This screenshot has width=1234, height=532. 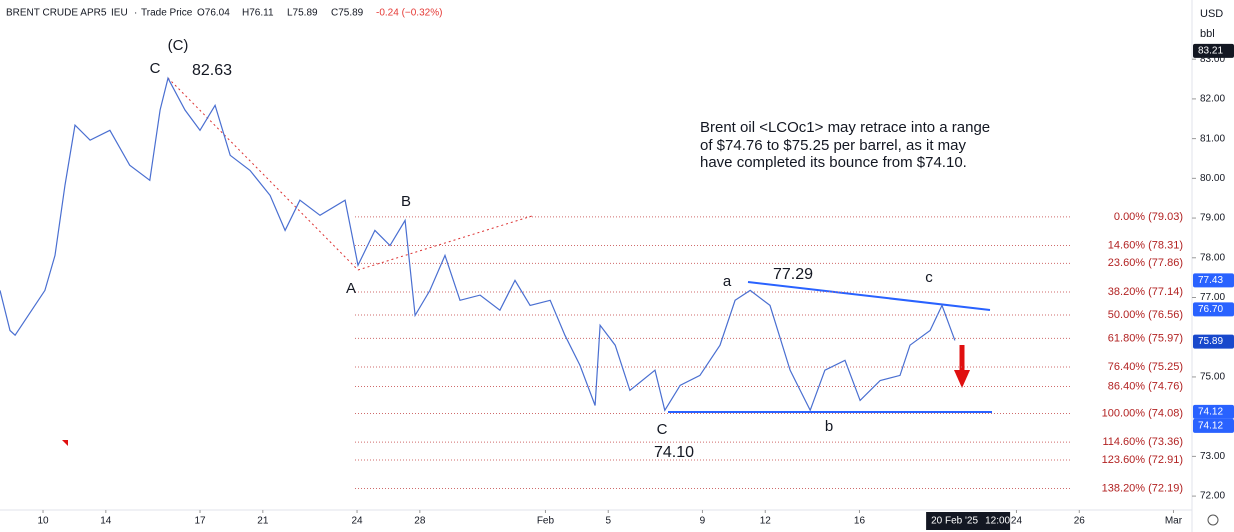 What do you see at coordinates (1212, 257) in the screenshot?
I see `y-tick-label: 78.00` at bounding box center [1212, 257].